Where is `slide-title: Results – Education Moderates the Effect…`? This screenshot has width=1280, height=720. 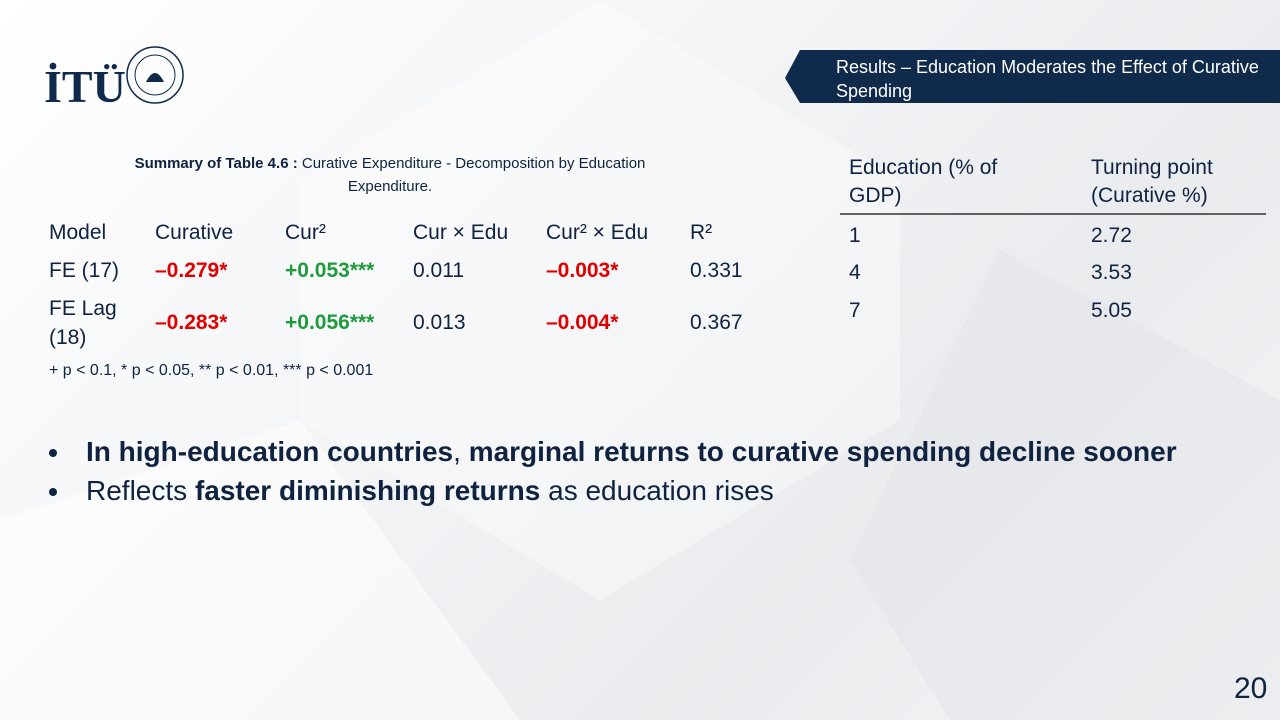 slide-title: Results – Education Moderates the Effect… is located at coordinates (1047, 79).